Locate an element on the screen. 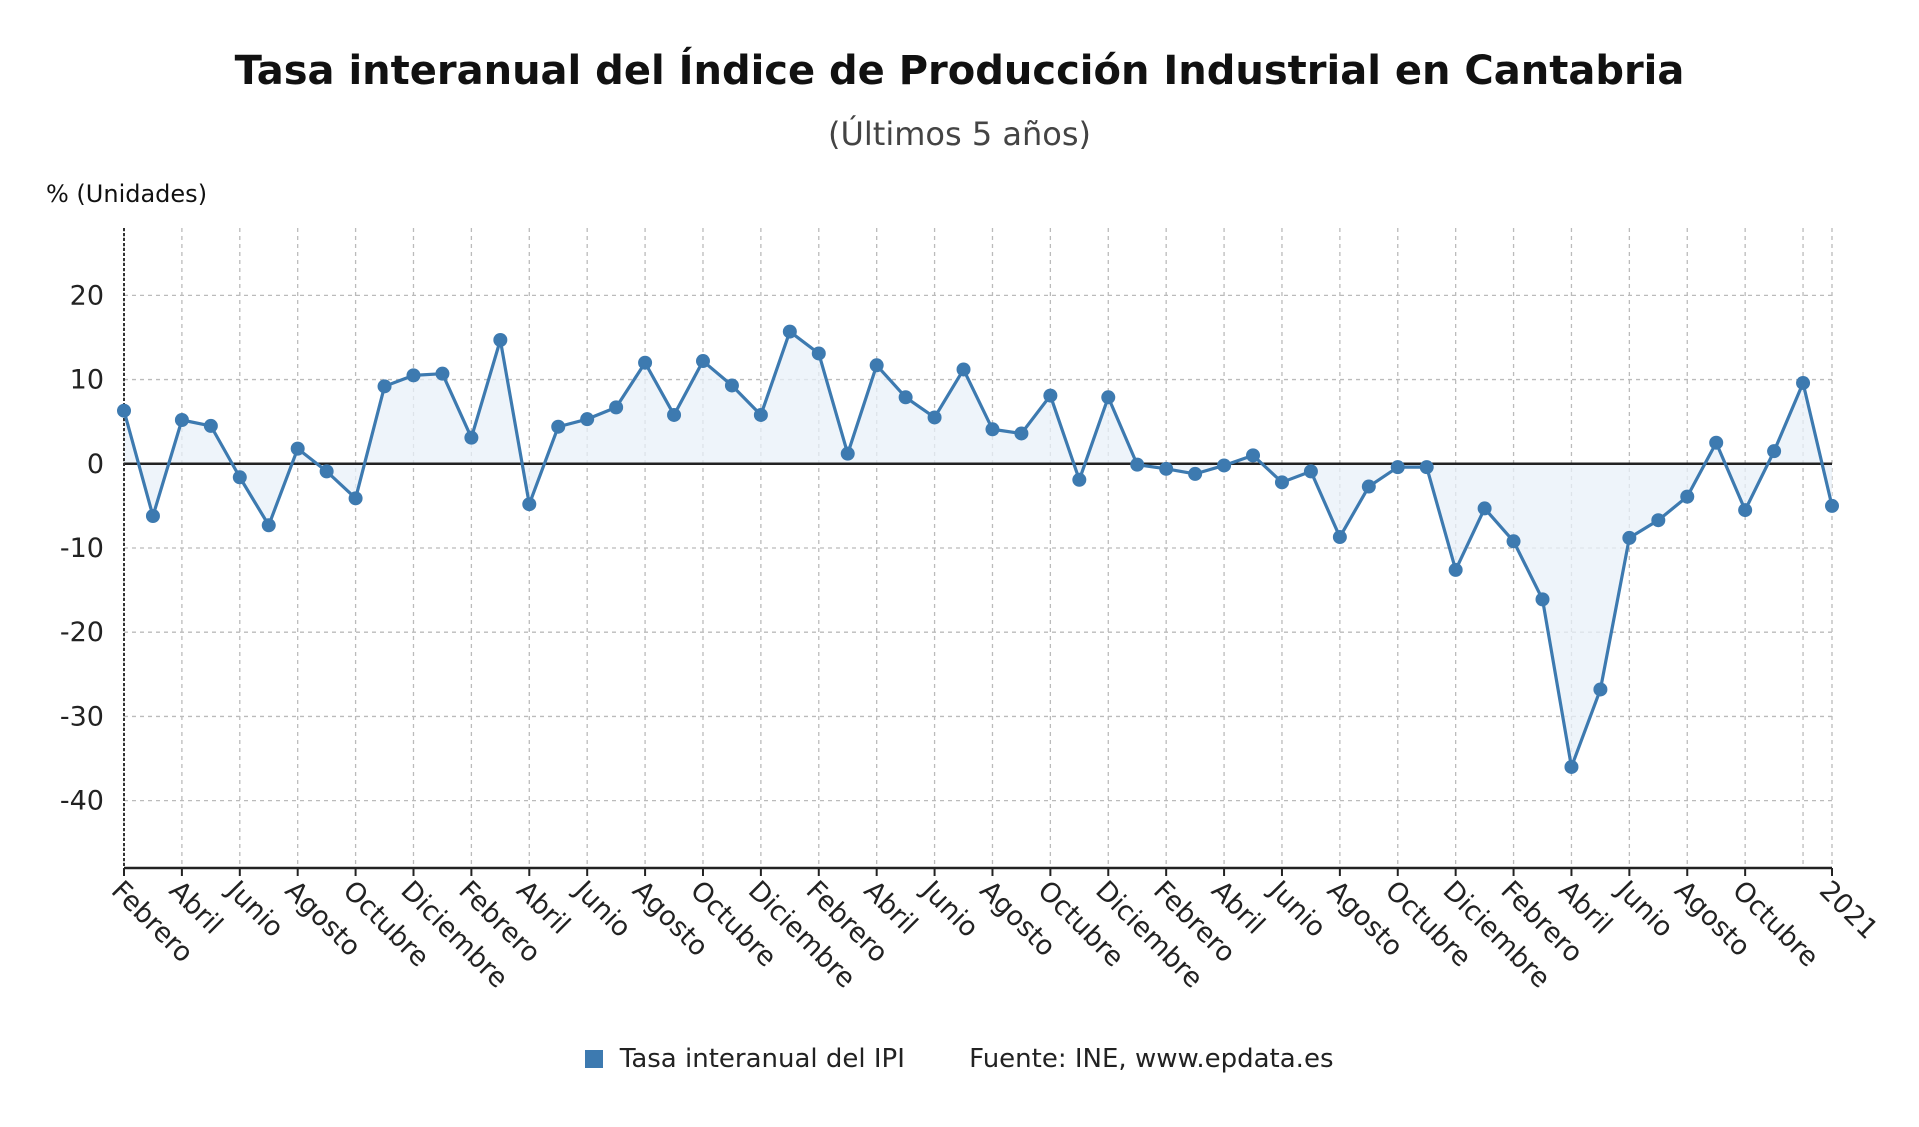 The image size is (1919, 1127). y-tick-label: 0 is located at coordinates (95, 464).